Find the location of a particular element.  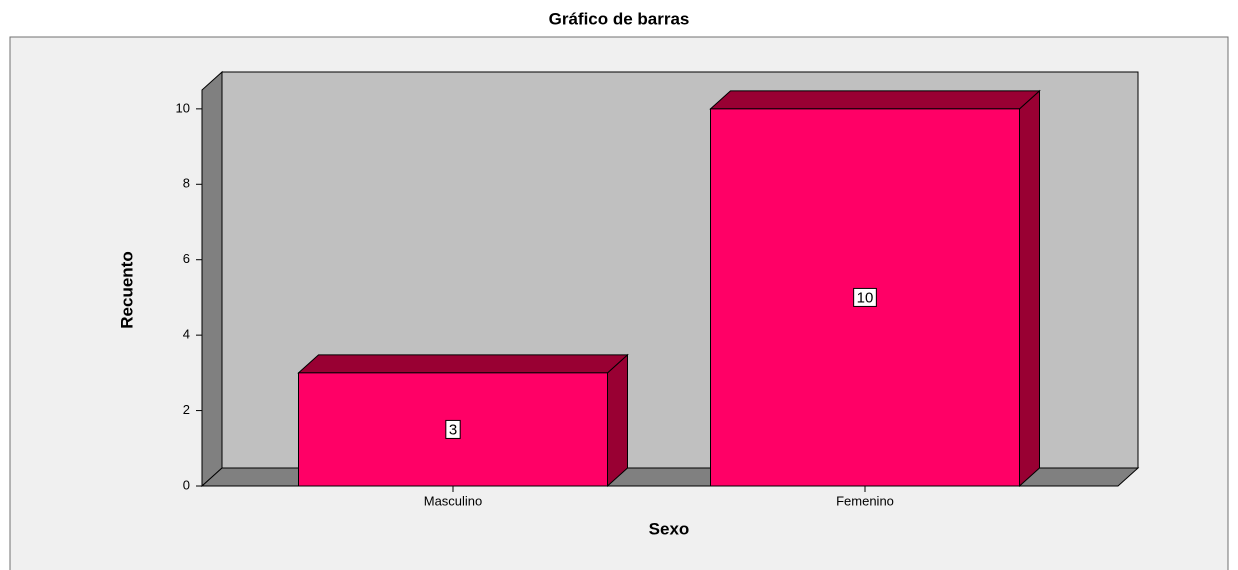

left-wall is located at coordinates (212, 279).